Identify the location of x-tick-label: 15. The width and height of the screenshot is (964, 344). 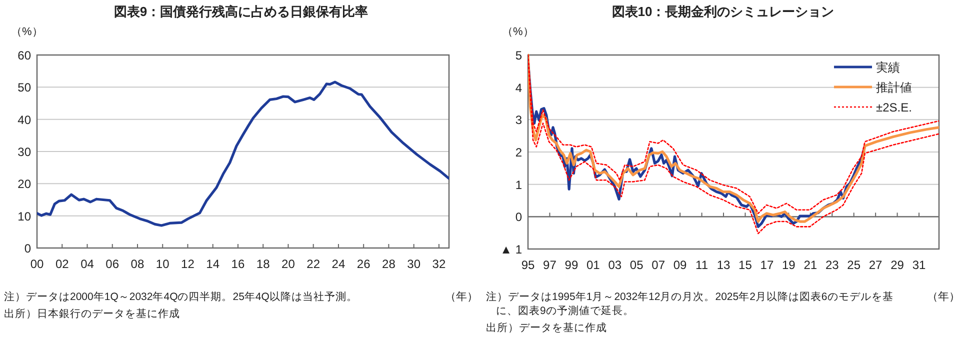
(745, 265).